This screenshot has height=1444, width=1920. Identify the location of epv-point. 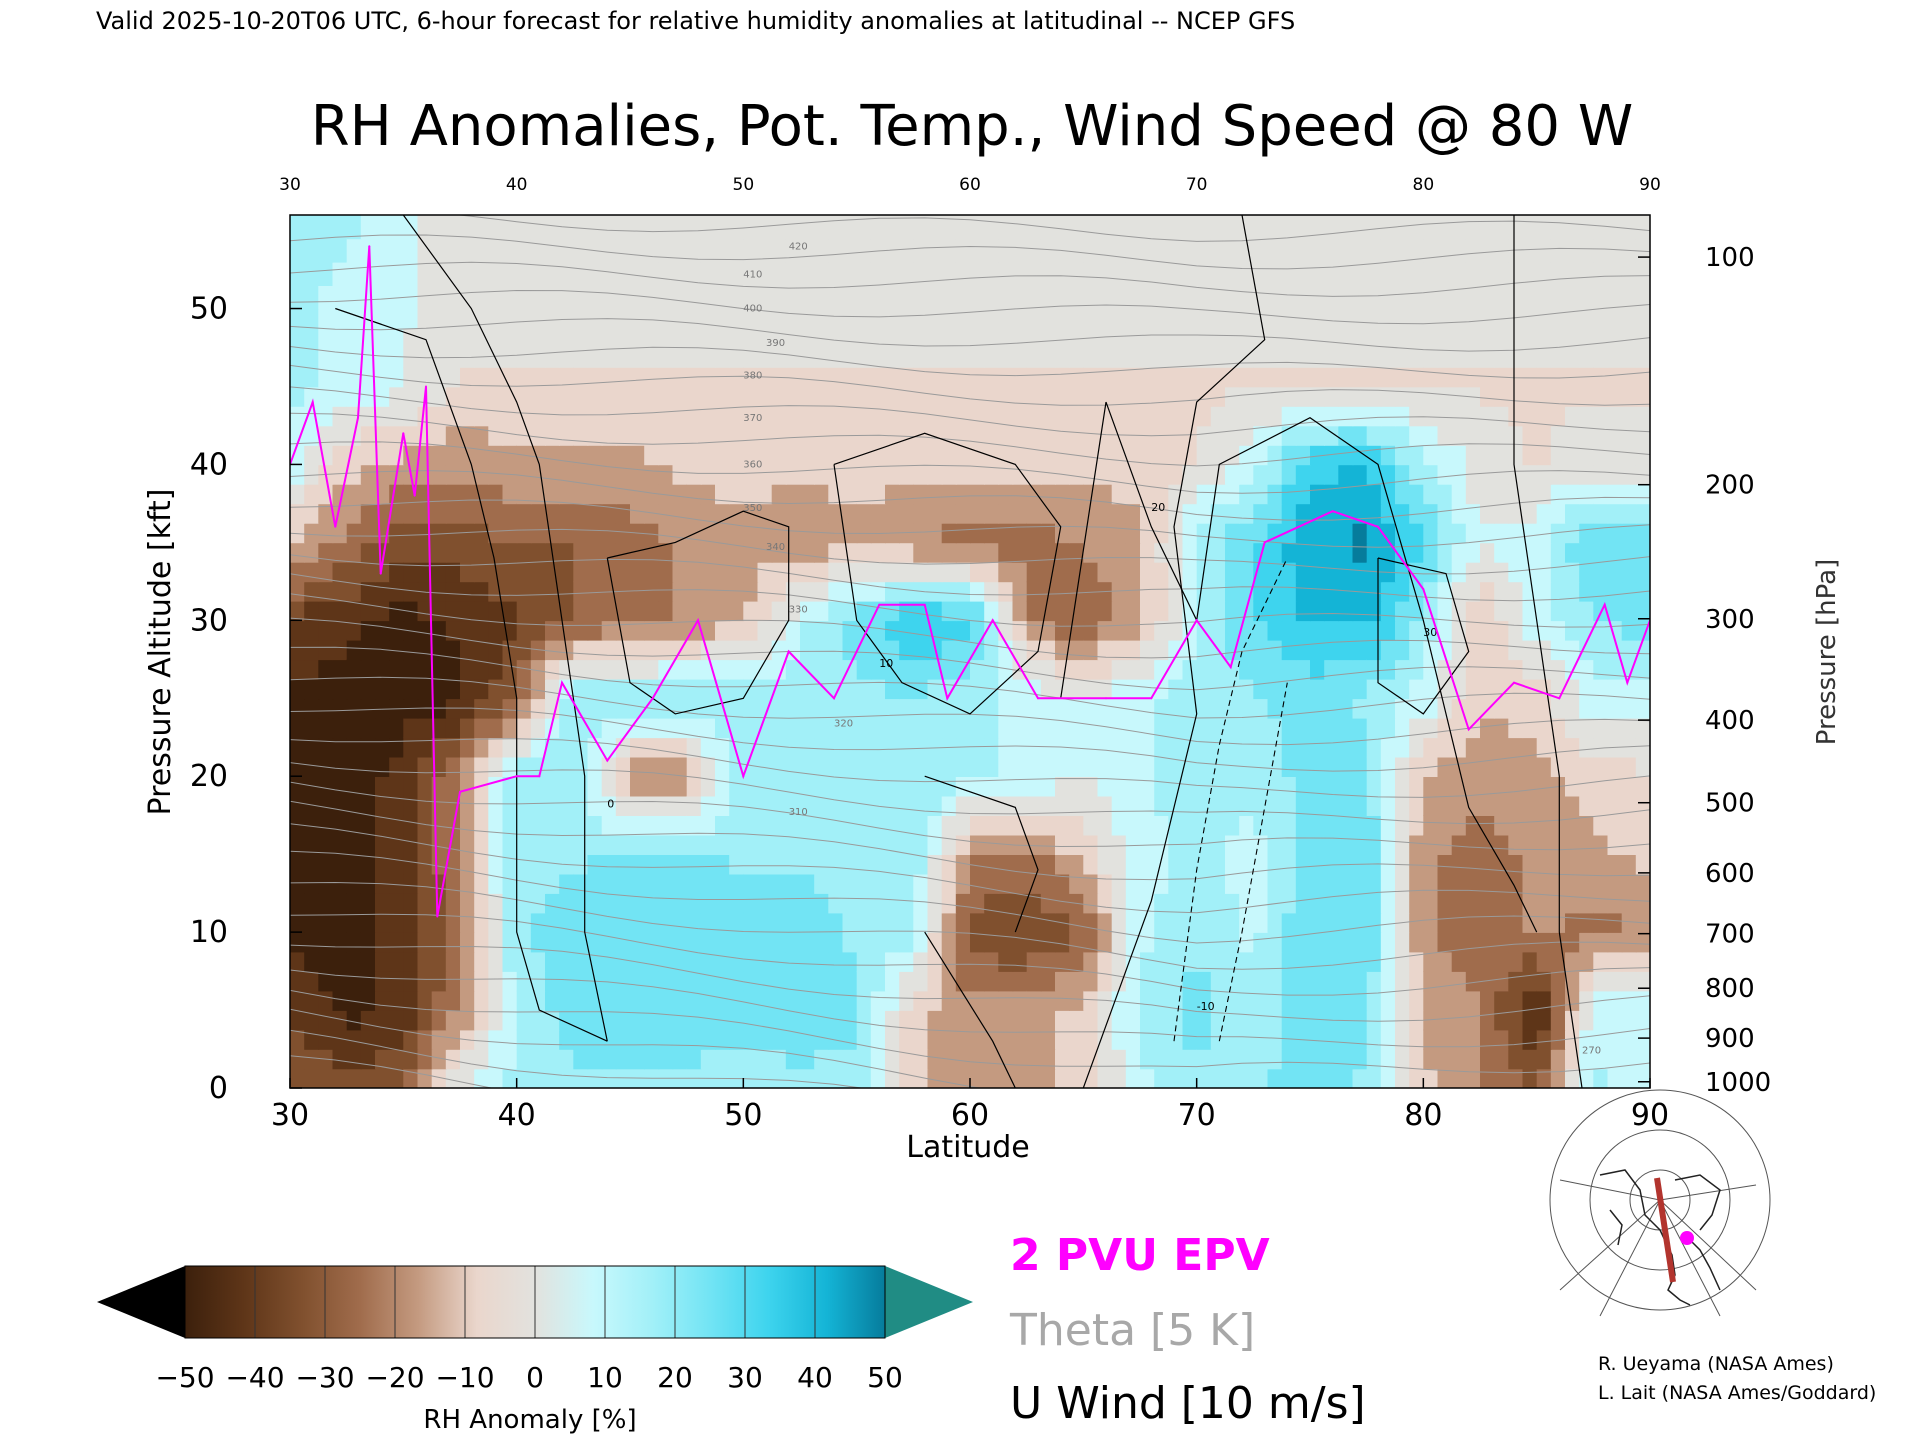
(788, 651).